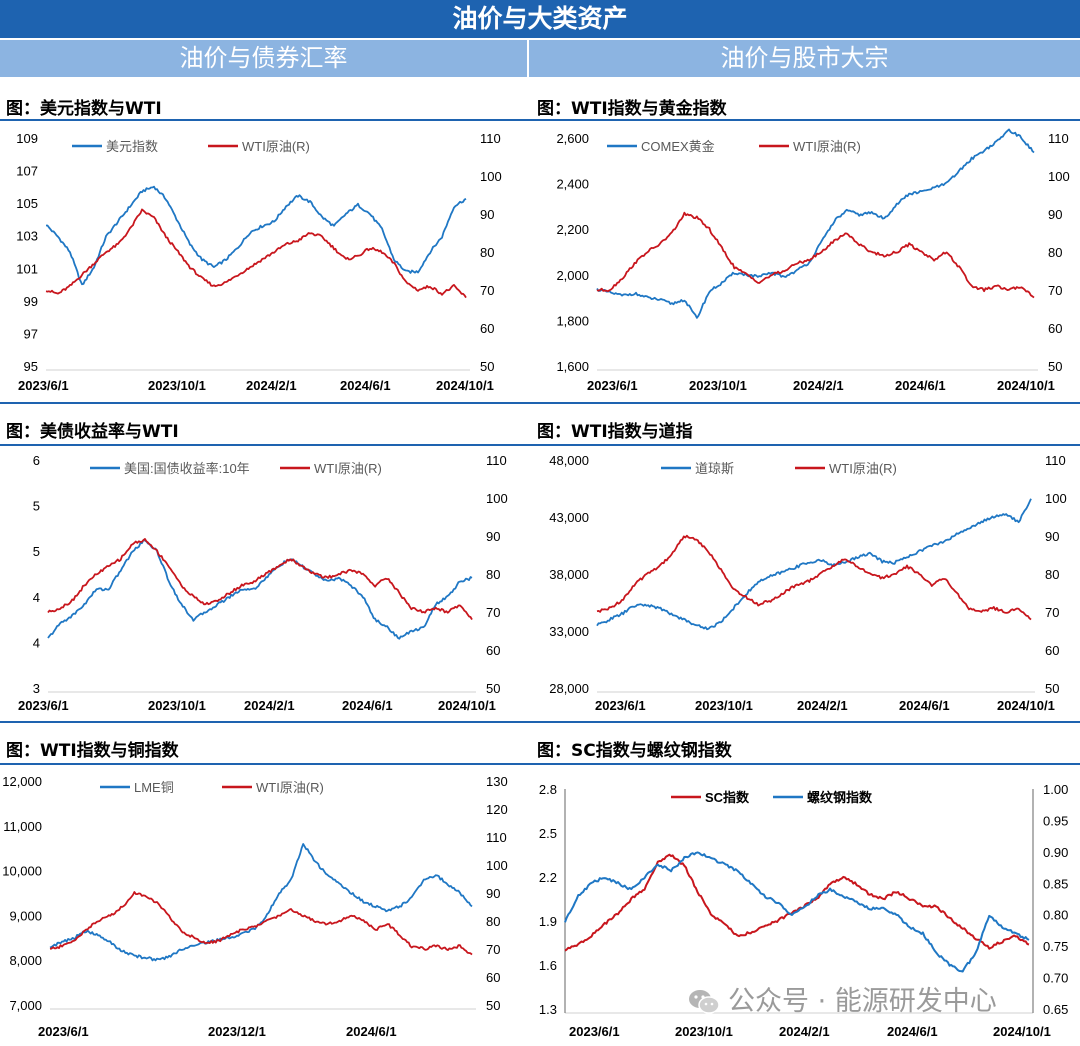 The image size is (1080, 1046). I want to click on legend-label: 美国:国债收益率:10年, so click(187, 468).